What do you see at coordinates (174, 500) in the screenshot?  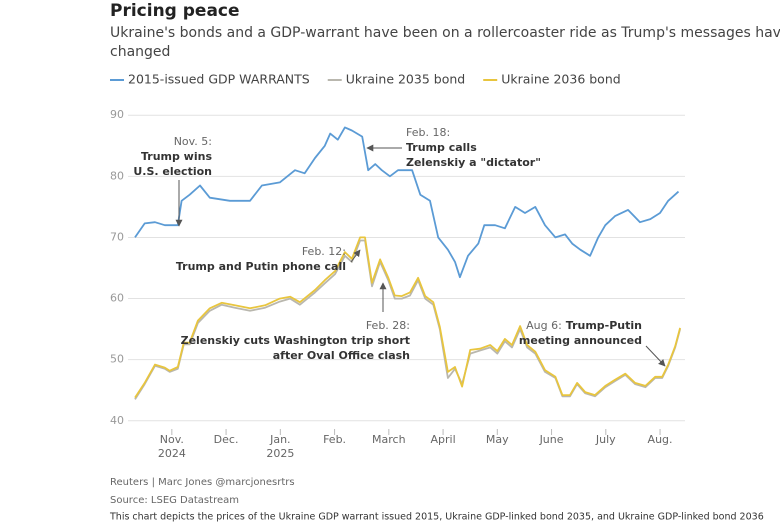 I see `source: Source: LSEG Datastream` at bounding box center [174, 500].